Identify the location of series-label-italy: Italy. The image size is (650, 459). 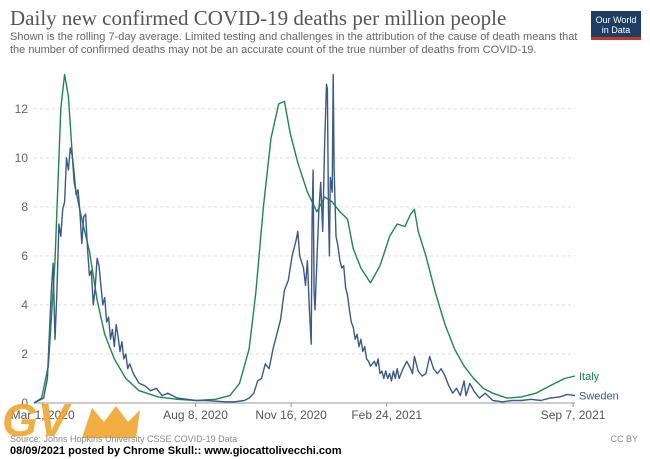
(589, 377).